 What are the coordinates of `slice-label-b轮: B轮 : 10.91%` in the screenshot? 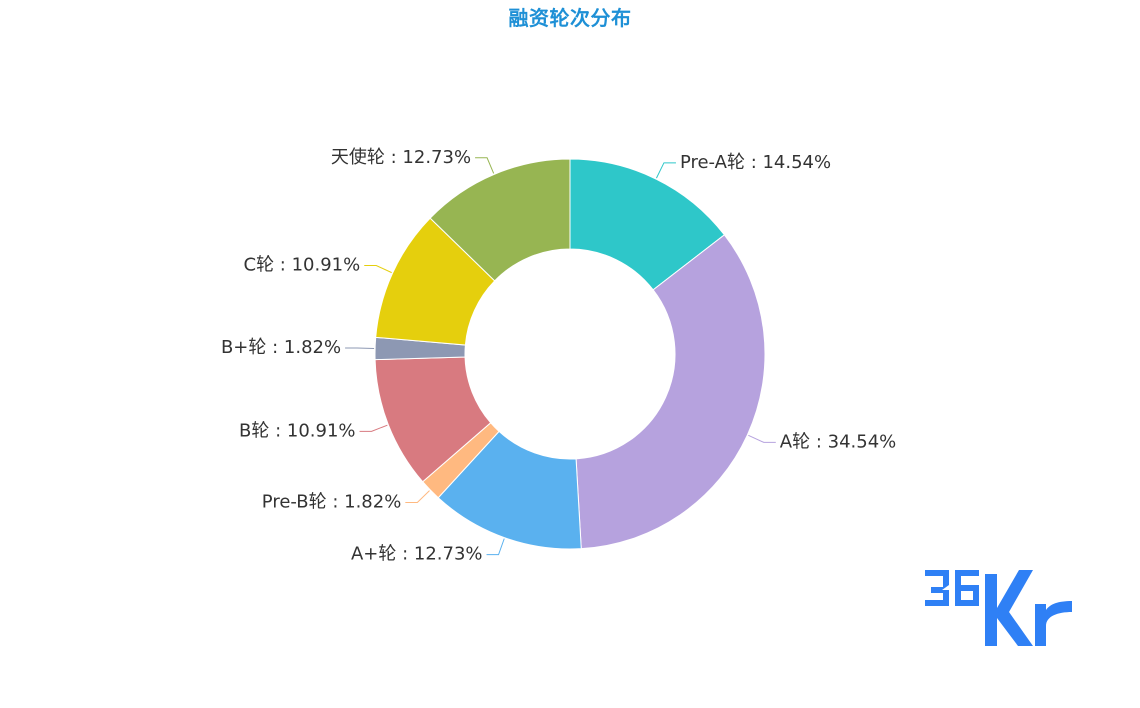 It's located at (297, 430).